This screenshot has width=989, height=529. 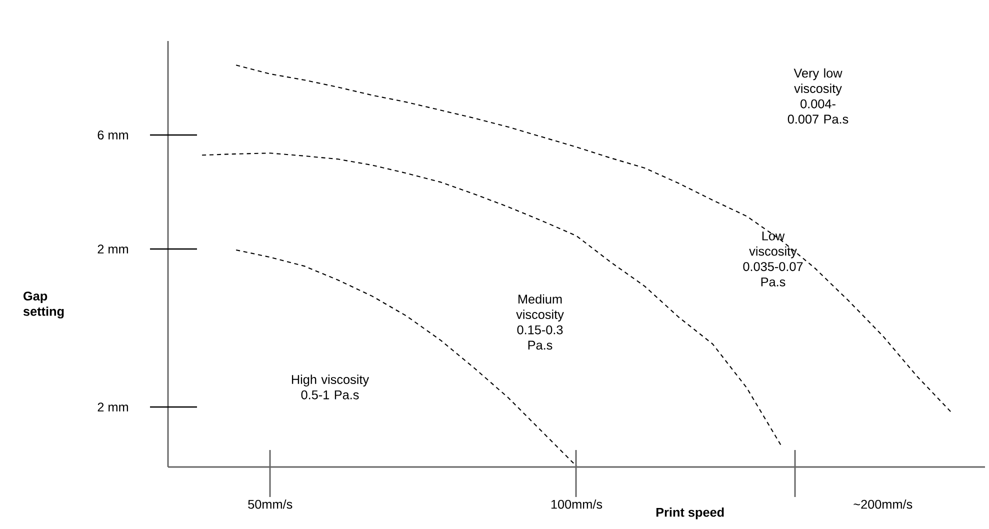 I want to click on annotation: High viscosity 0.5-1 Pa.s, so click(x=331, y=387).